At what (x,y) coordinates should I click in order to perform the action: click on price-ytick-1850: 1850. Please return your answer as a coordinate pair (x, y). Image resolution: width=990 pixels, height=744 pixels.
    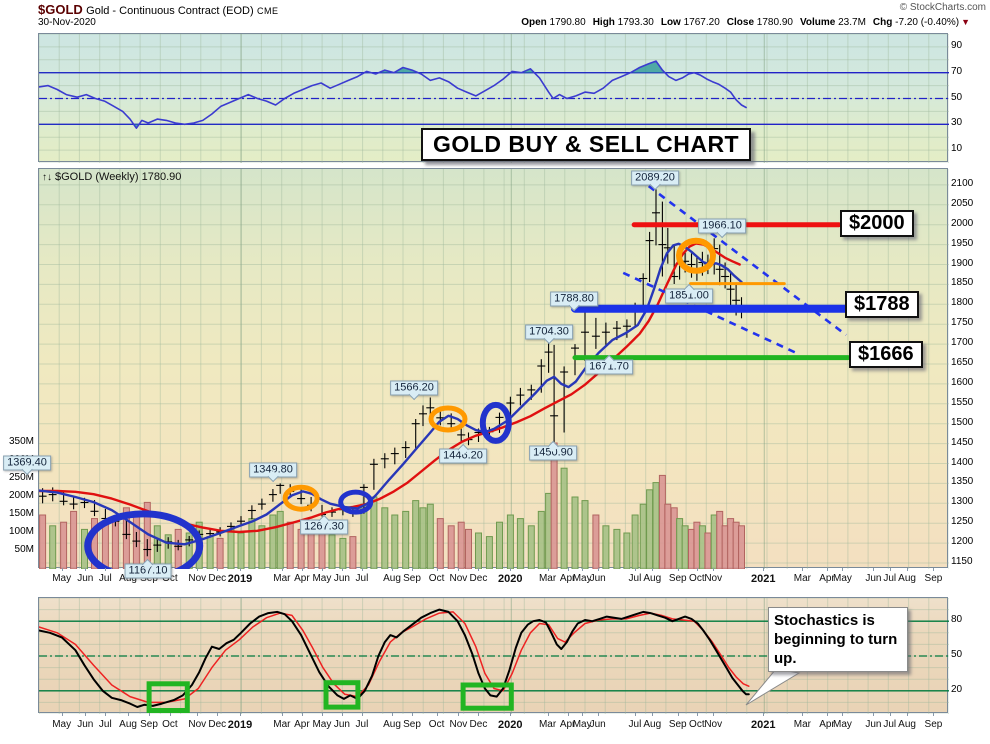
    Looking at the image, I should click on (962, 283).